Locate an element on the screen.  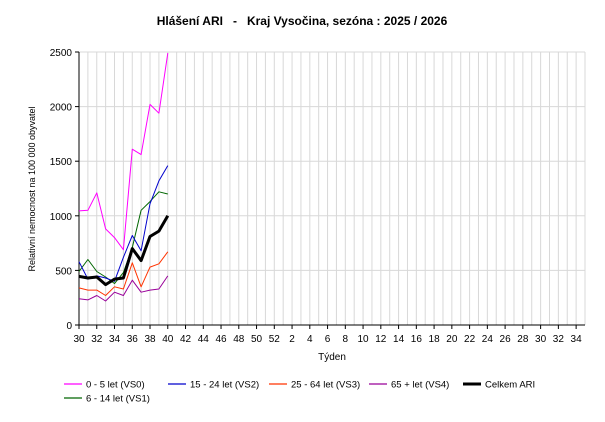
x-tick-label: 46 is located at coordinates (221, 339).